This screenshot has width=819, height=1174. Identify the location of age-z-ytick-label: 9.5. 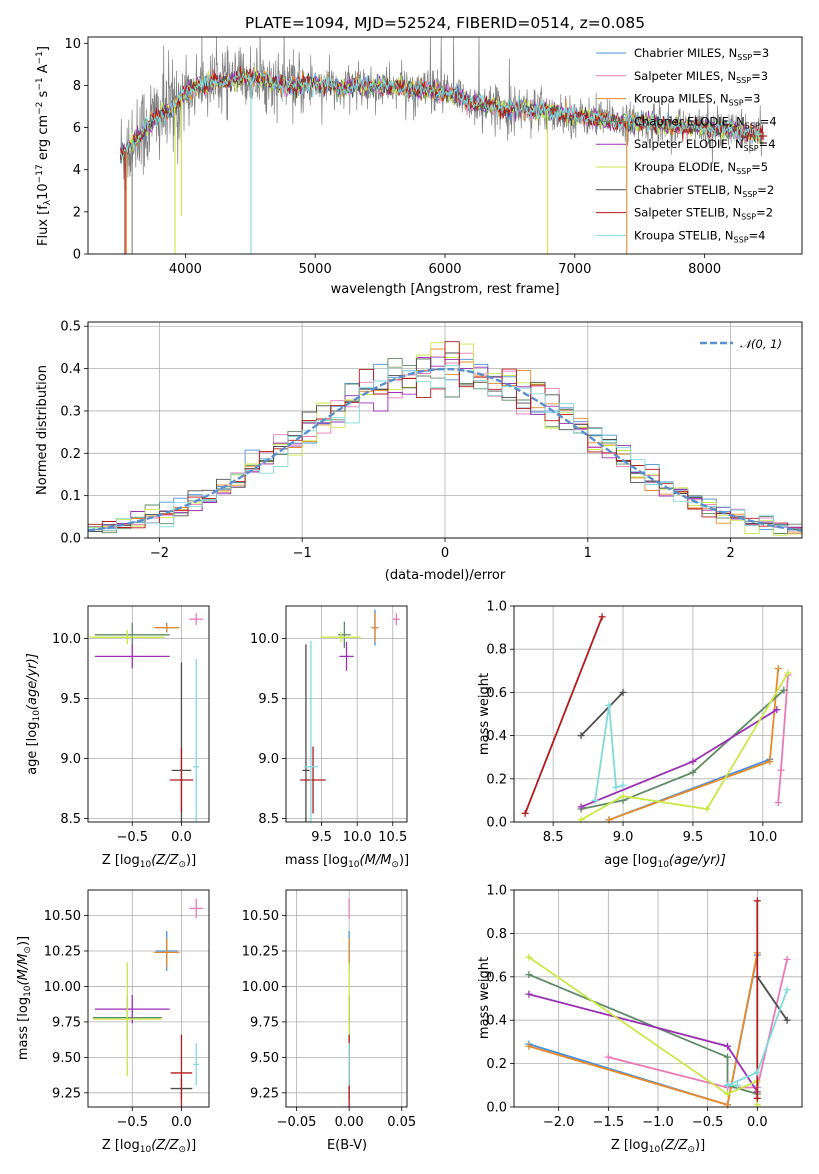
(70, 699).